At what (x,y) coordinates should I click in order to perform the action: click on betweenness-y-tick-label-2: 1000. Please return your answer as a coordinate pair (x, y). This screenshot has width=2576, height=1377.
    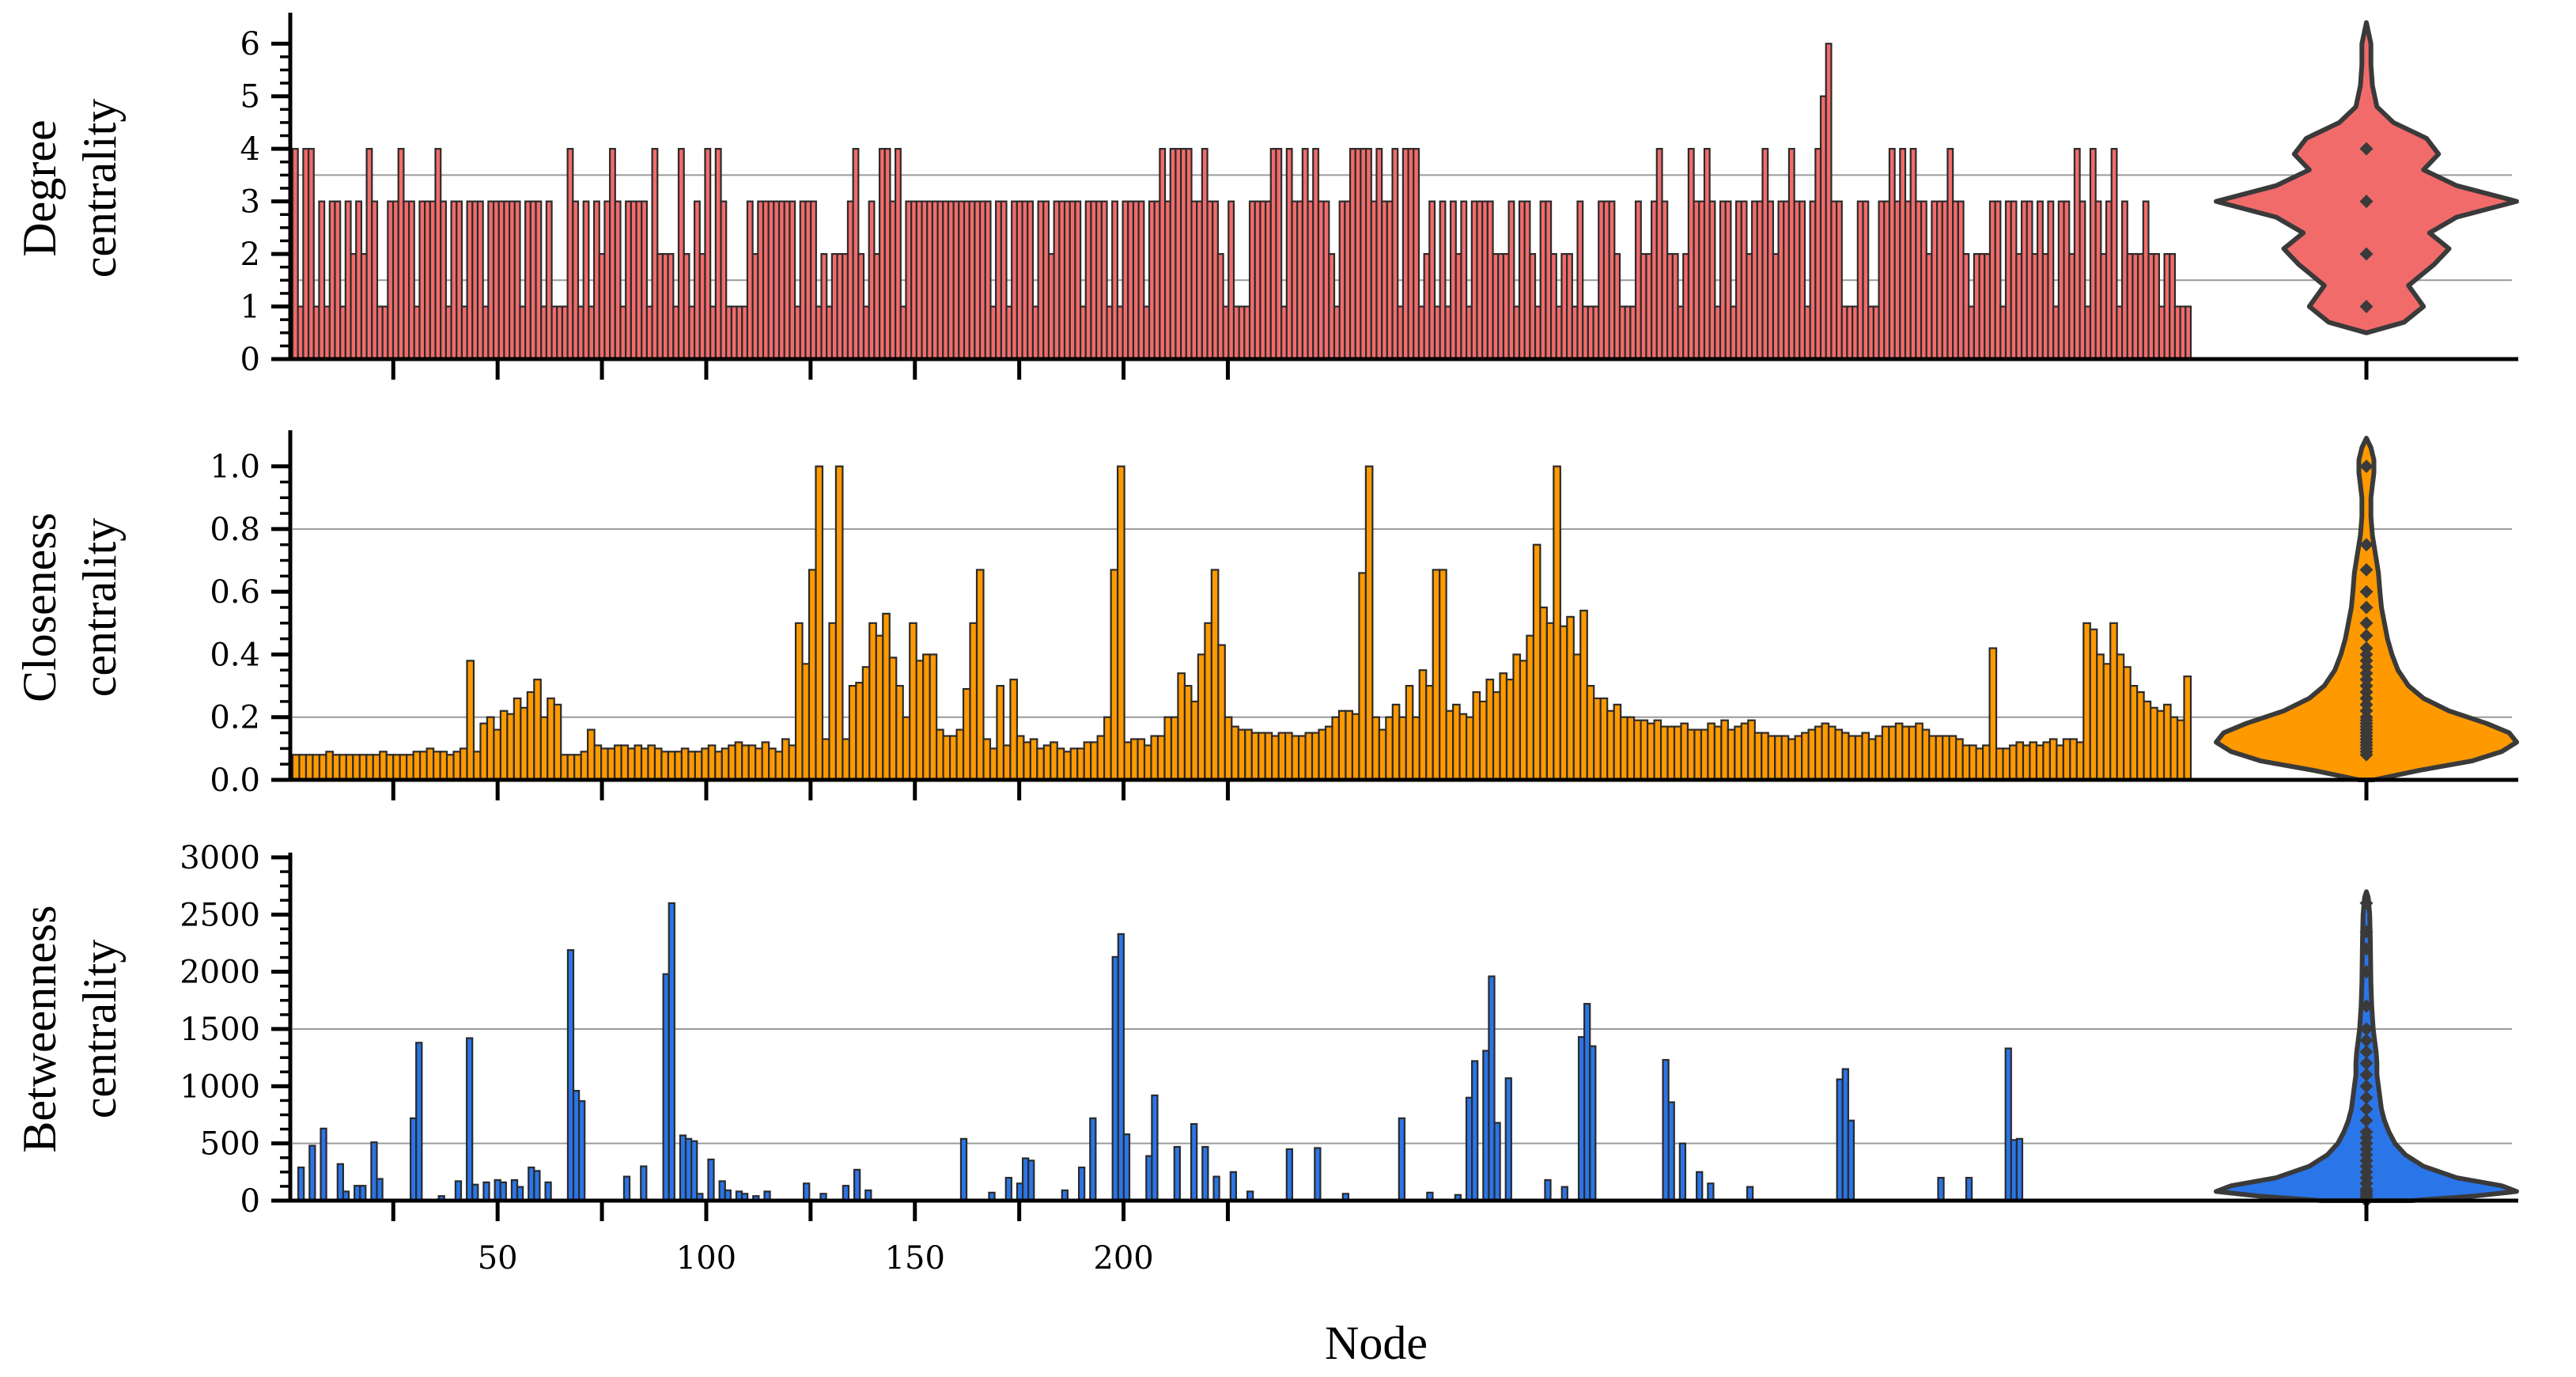
    Looking at the image, I should click on (220, 1087).